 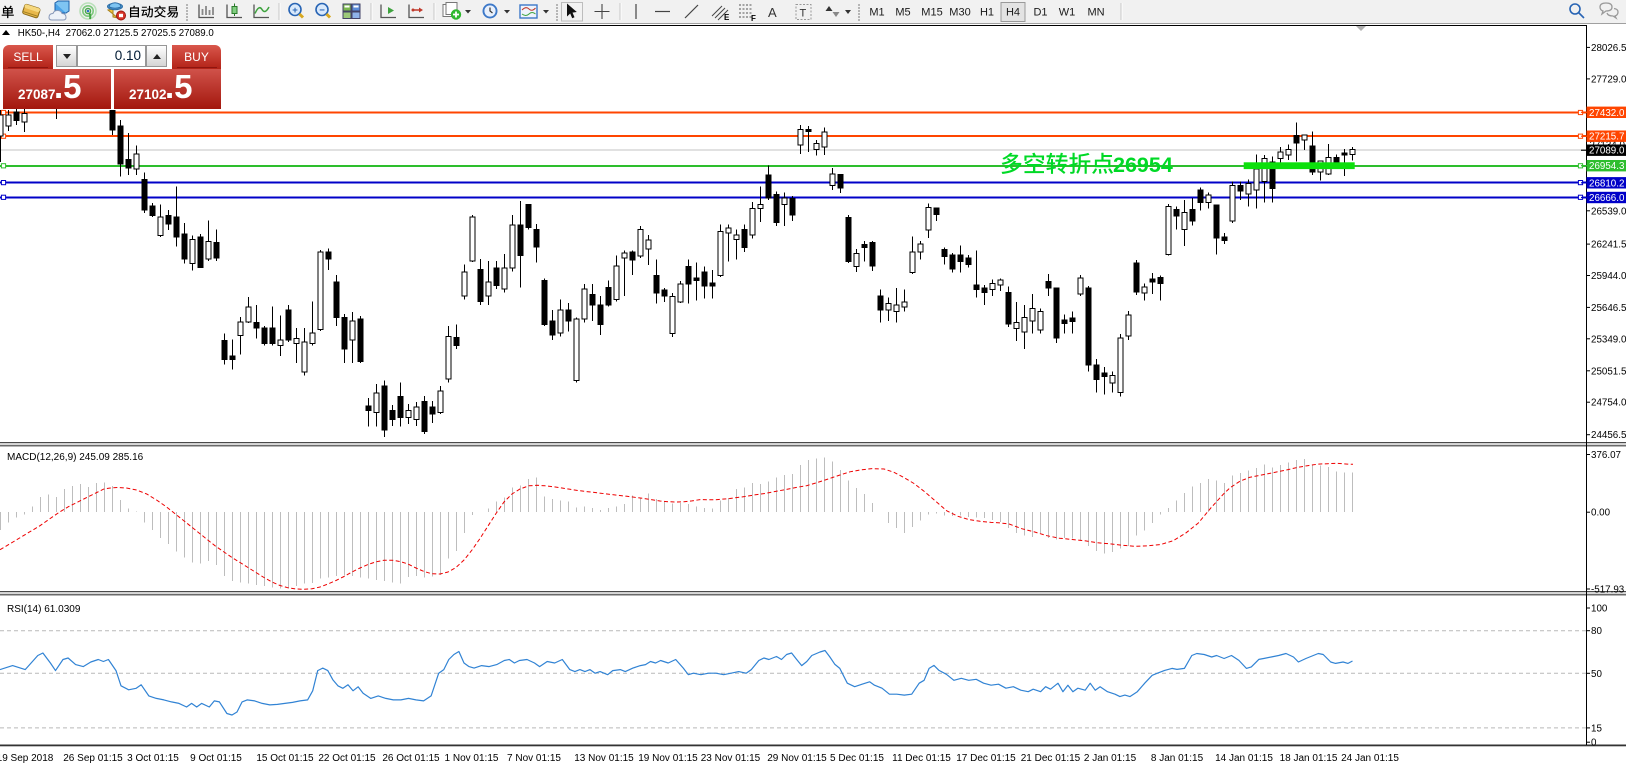 What do you see at coordinates (1040, 13) in the screenshot?
I see `svg-text: D1` at bounding box center [1040, 13].